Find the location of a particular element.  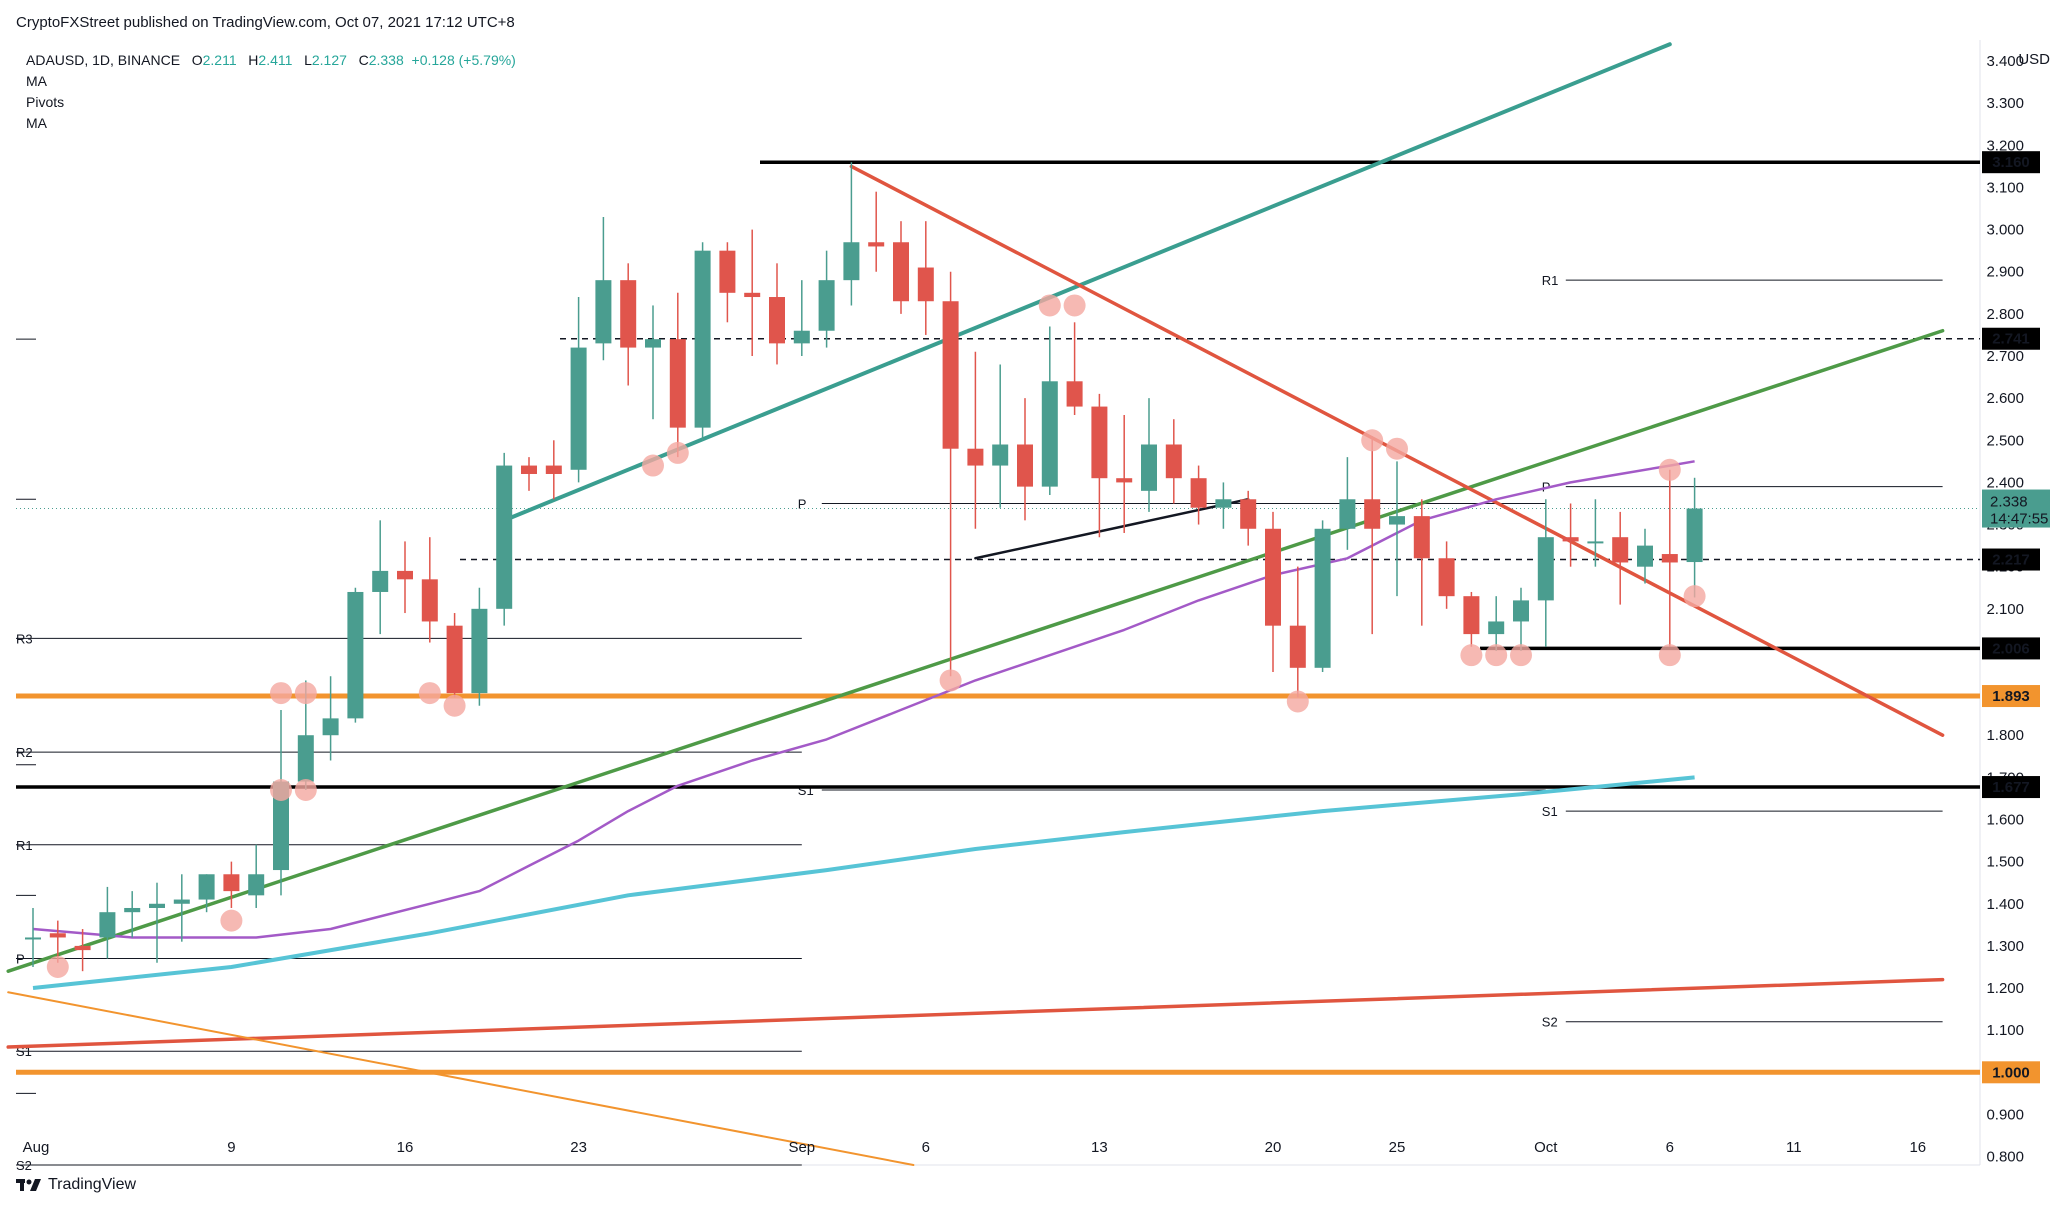

price-tick-22: 3.000 is located at coordinates (2005, 230).